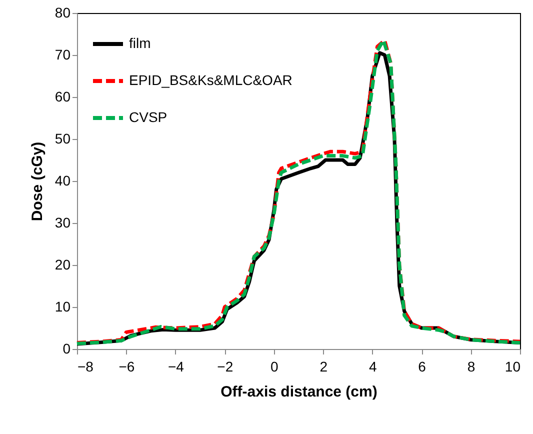 Image resolution: width=533 pixels, height=434 pixels. Describe the element at coordinates (86, 366) in the screenshot. I see `x-tick-label: −8` at that location.